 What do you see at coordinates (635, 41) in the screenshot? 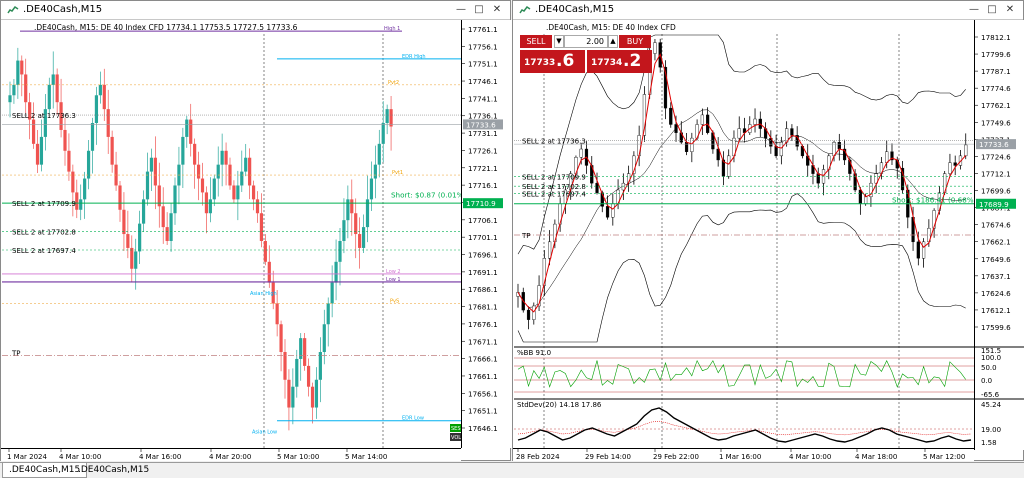
I see `buy-button: BUY` at bounding box center [635, 41].